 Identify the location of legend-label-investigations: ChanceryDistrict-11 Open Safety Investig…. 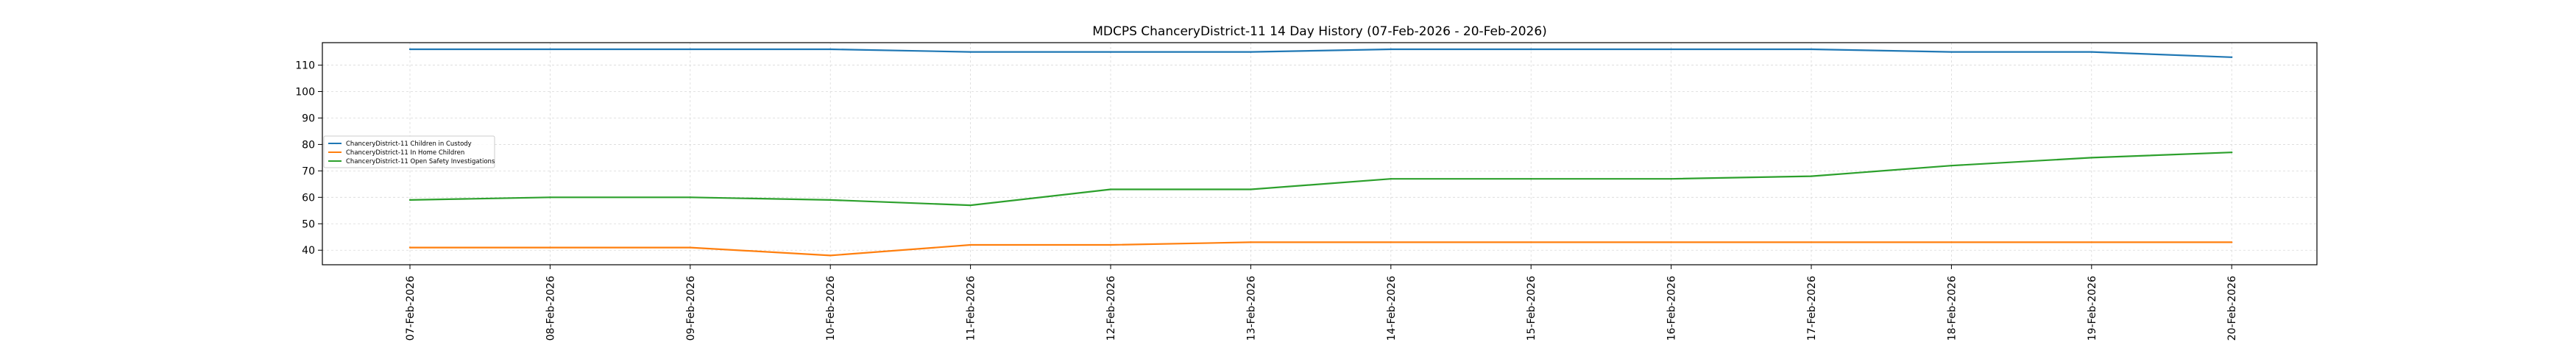
(421, 162).